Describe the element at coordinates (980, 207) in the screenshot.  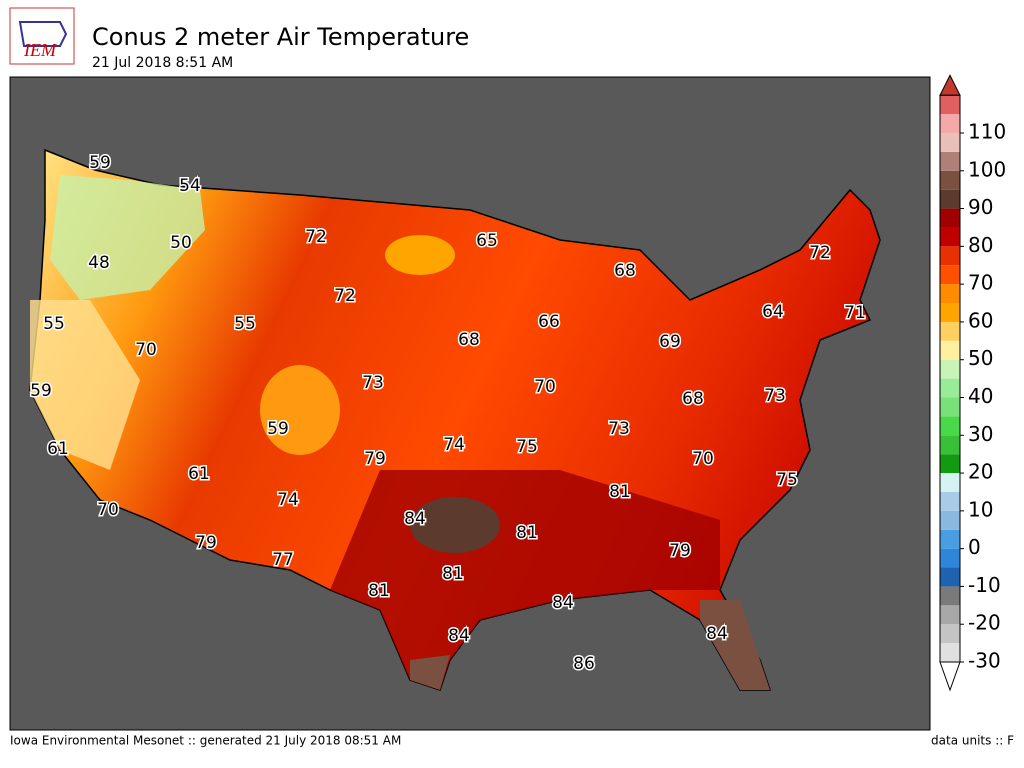
I see `colorbar-tick-label: 90` at that location.